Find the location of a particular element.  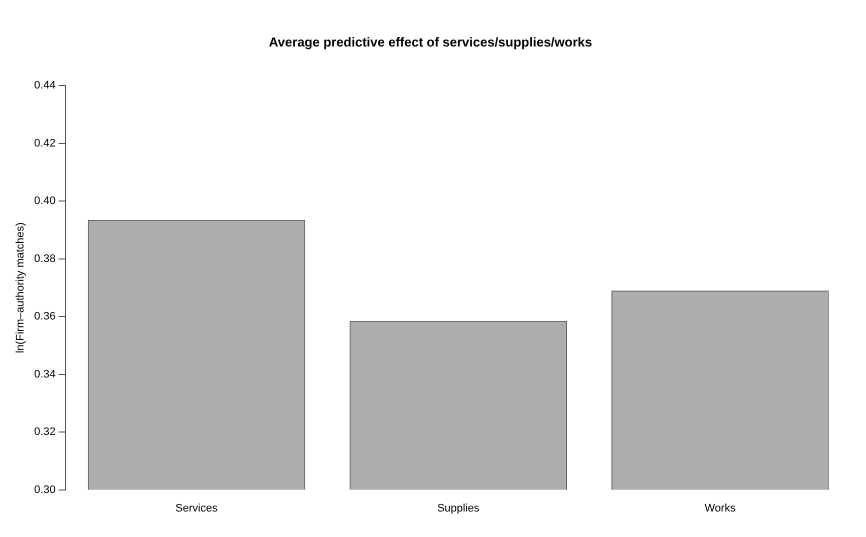

y-tick-label: 0.40 is located at coordinates (45, 201).